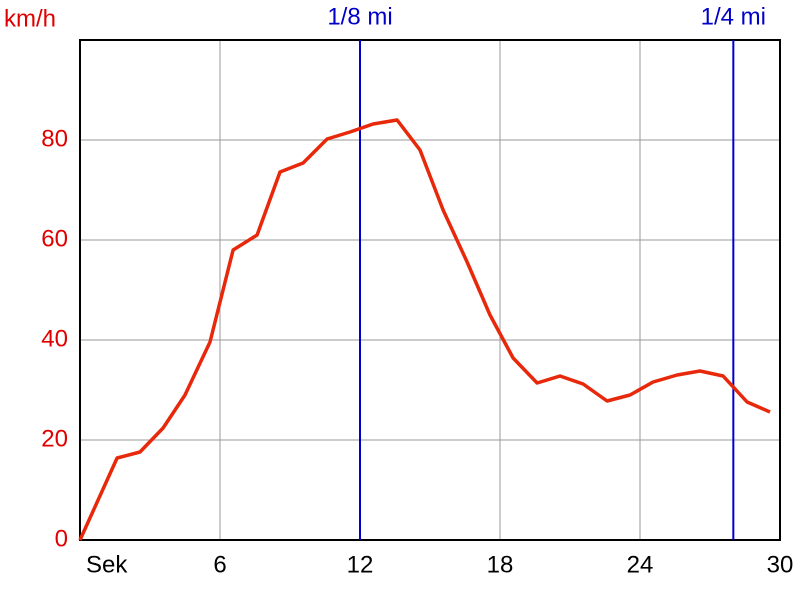  Describe the element at coordinates (500, 564) in the screenshot. I see `x-tick-label: 18` at that location.